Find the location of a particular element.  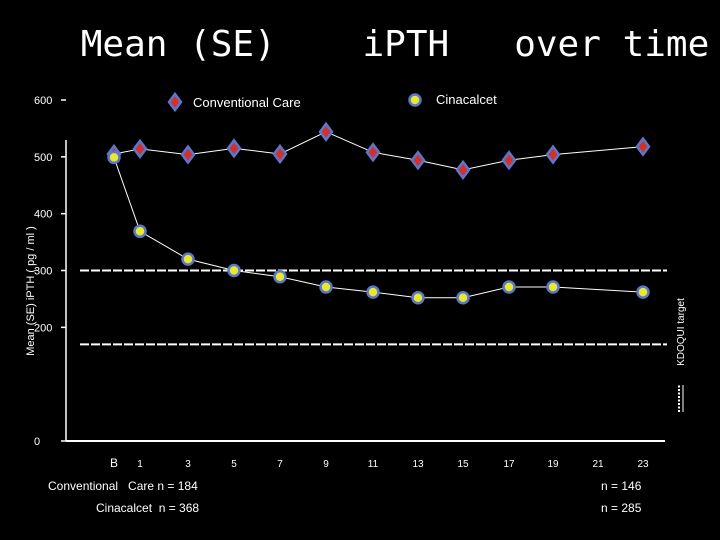

x-tick-label: 19 is located at coordinates (553, 464).